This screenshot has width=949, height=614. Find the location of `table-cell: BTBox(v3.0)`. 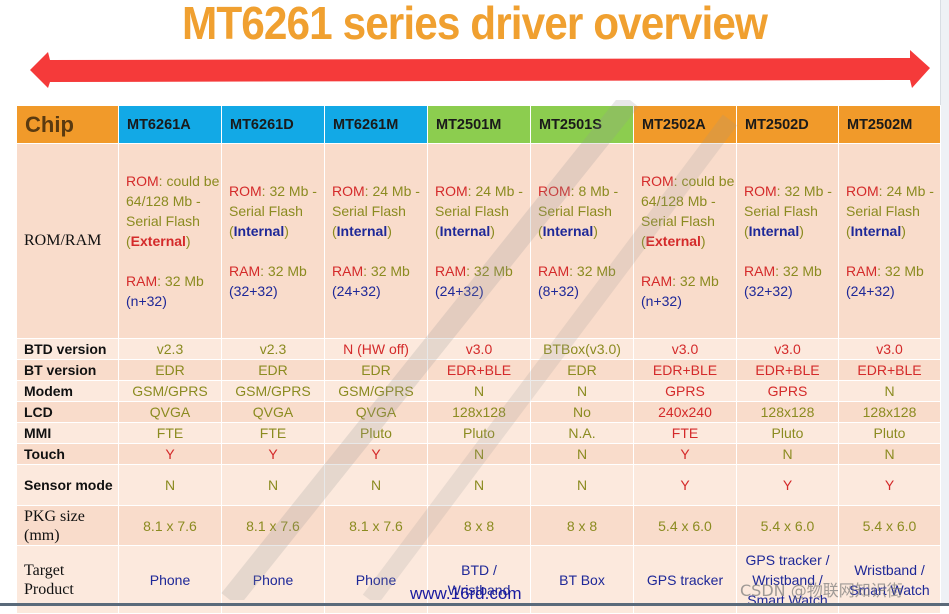

table-cell: BTBox(v3.0) is located at coordinates (582, 349).